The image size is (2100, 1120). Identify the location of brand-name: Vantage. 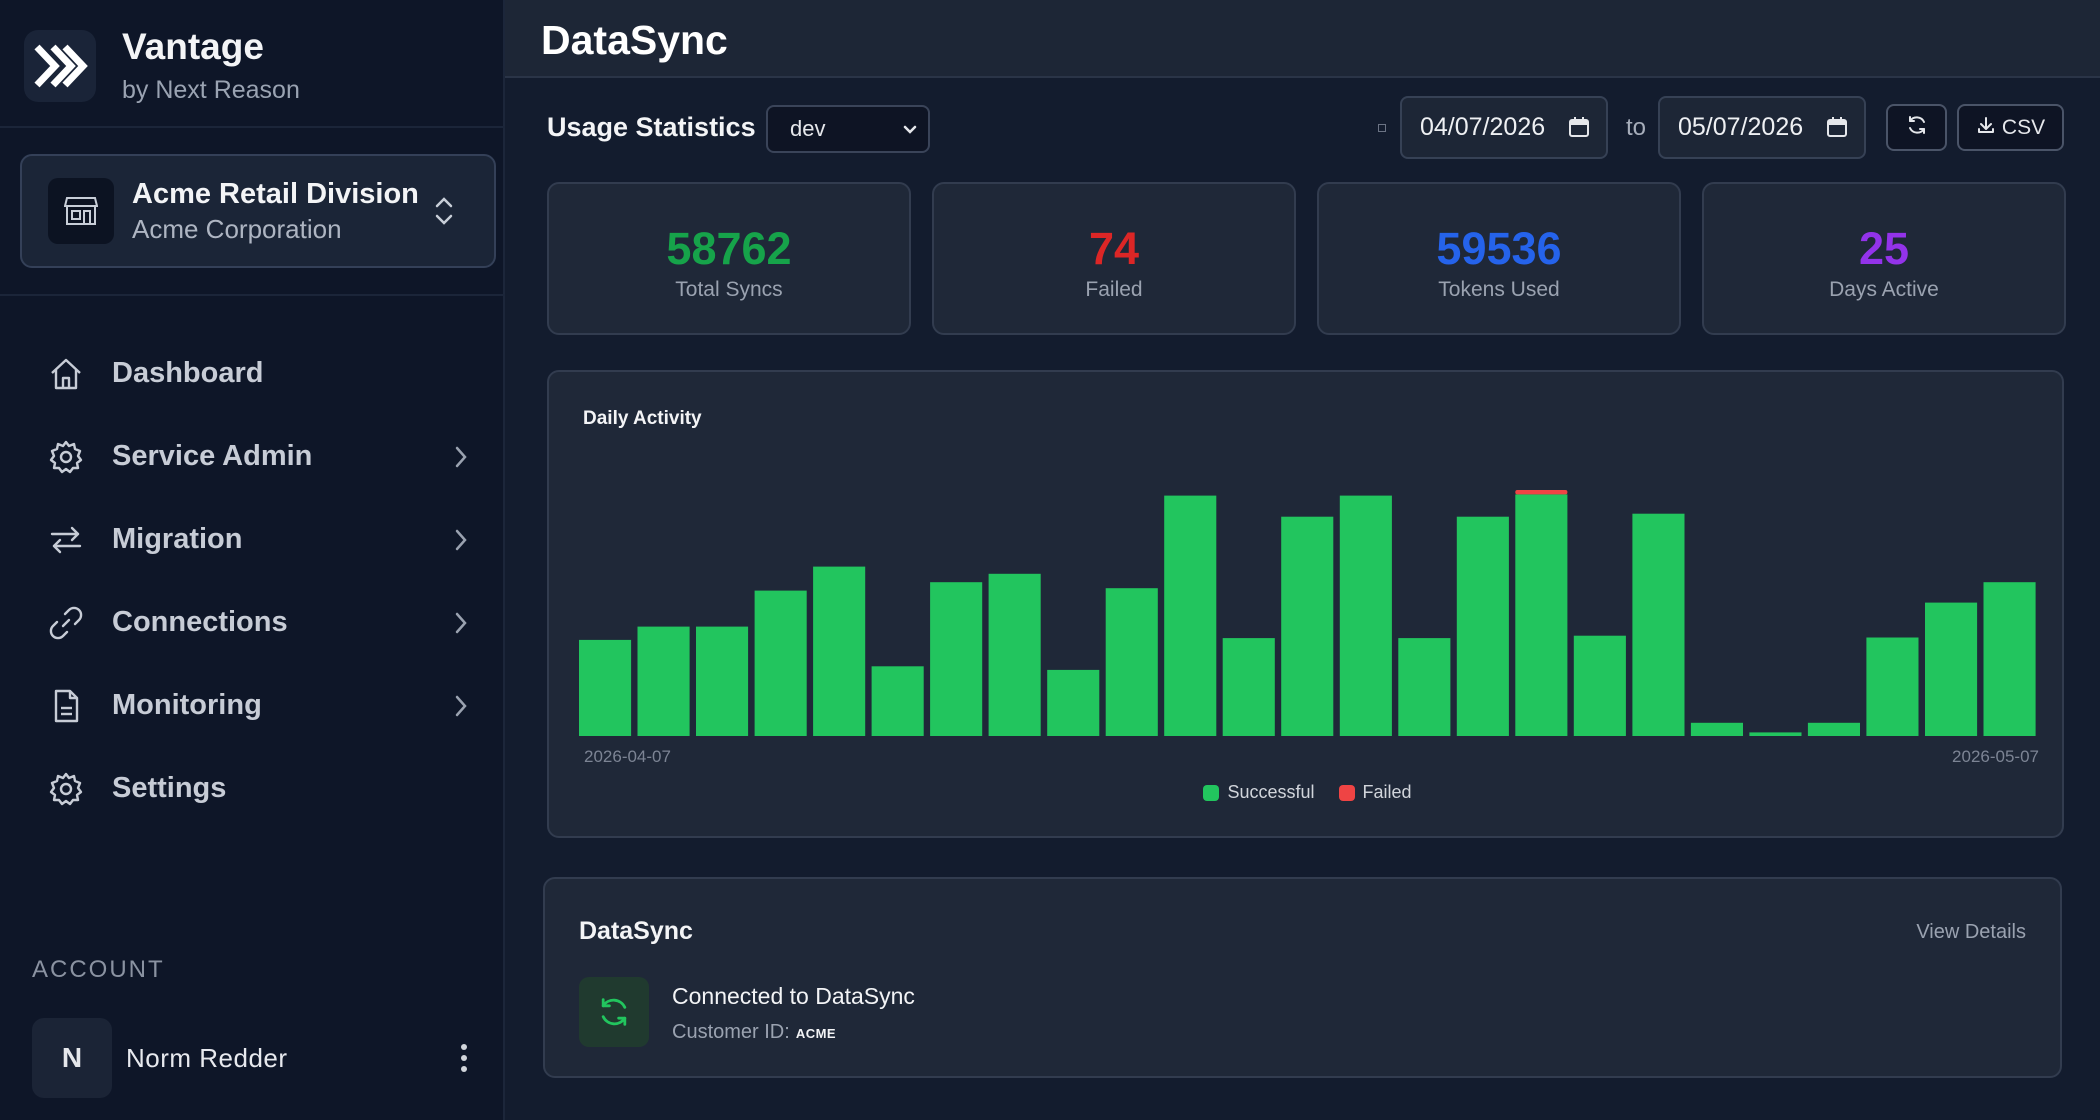
(193, 46).